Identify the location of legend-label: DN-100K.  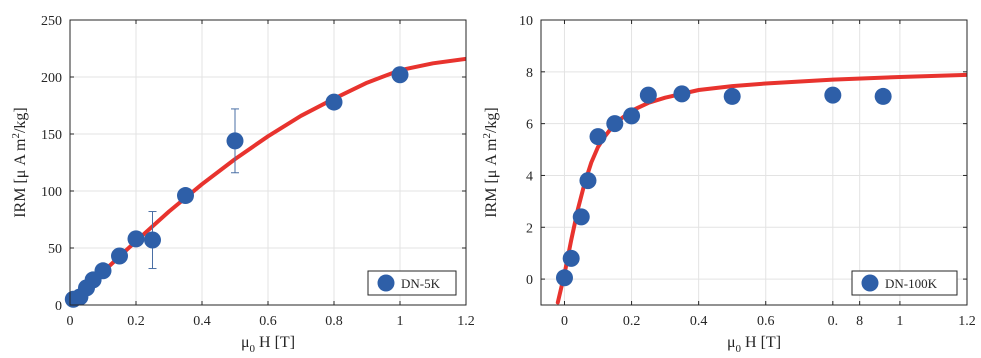
(911, 283).